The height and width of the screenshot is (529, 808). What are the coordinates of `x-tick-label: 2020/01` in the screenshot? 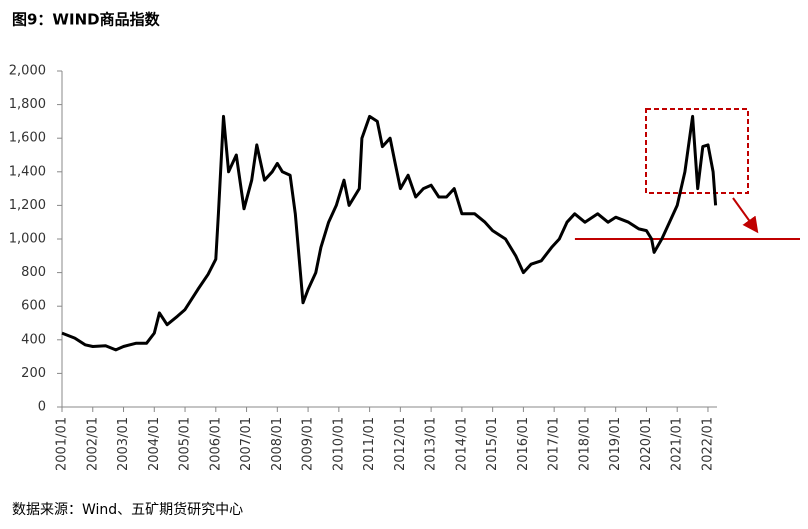 It's located at (646, 444).